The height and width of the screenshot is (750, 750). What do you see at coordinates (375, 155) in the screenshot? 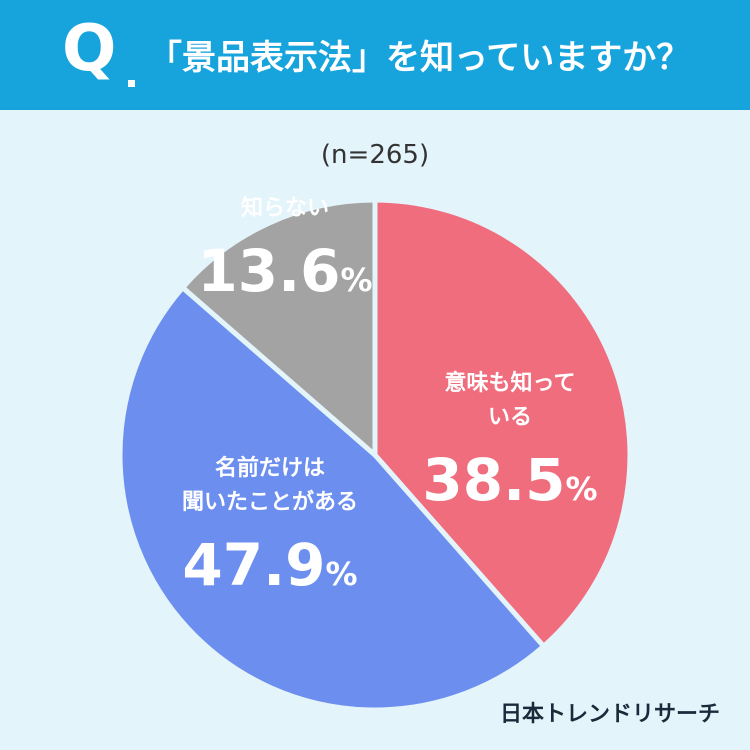
I see `sample-size: (n=265)` at bounding box center [375, 155].